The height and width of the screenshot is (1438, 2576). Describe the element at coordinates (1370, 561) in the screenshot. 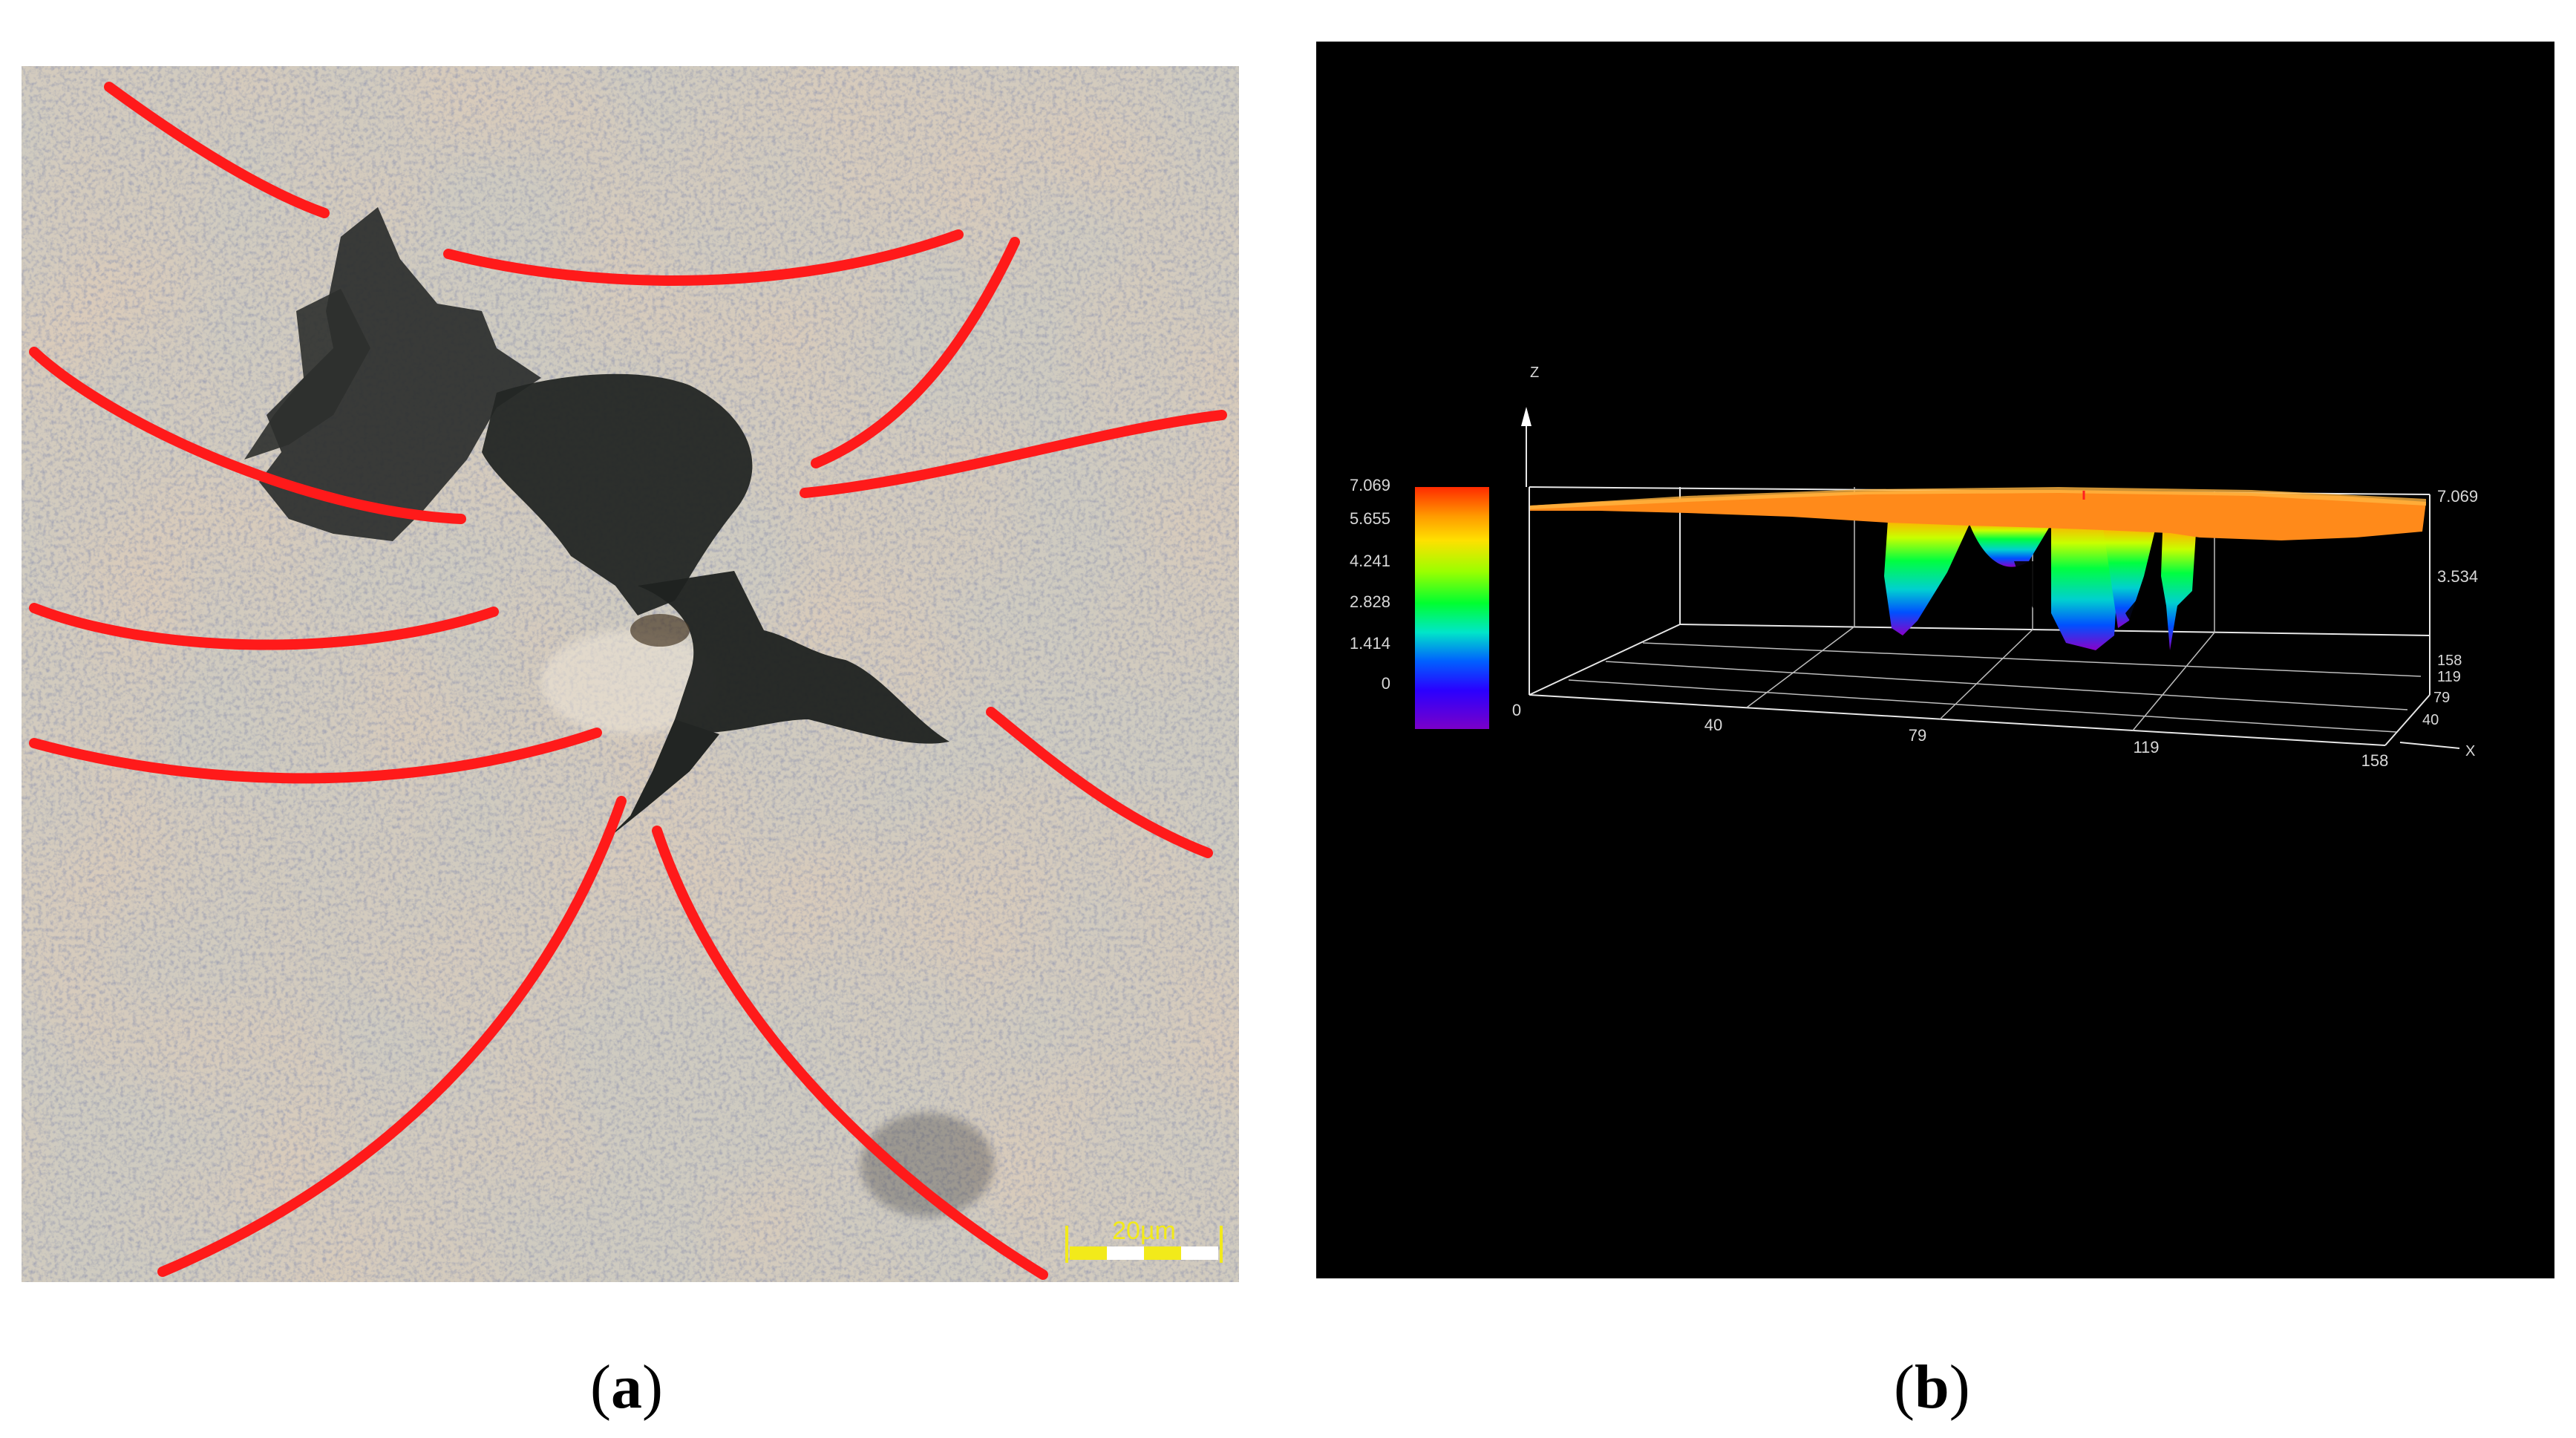

I see `colorbar-tick: 4.241` at that location.